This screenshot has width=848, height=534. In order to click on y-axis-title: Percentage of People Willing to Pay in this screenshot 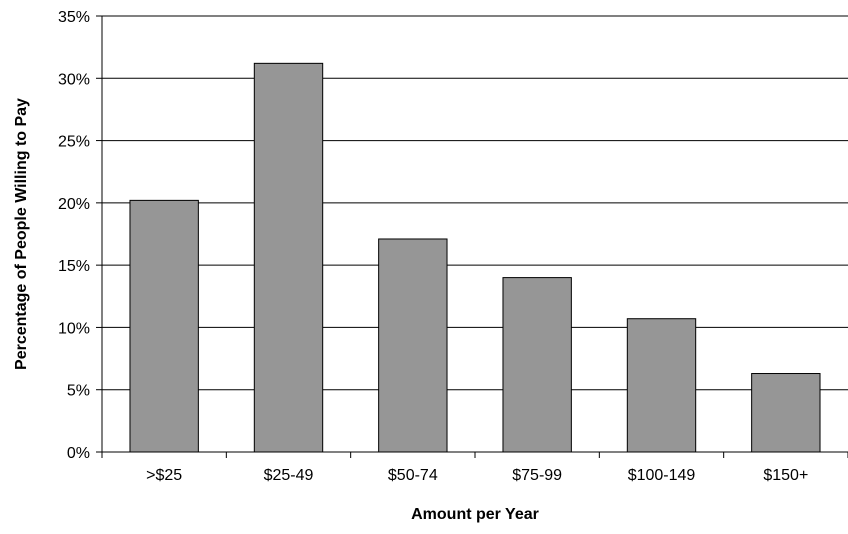, I will do `click(21, 234)`.